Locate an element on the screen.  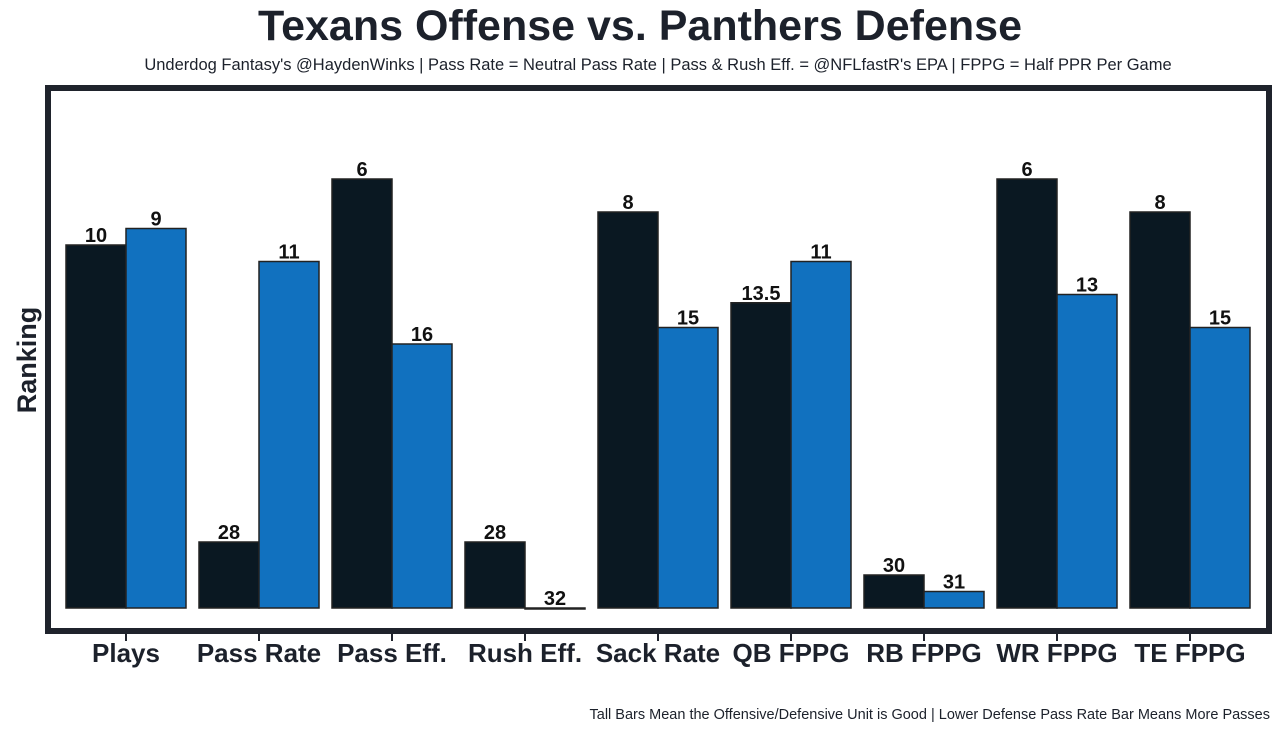
bar-pass-rate-offense is located at coordinates (229, 575).